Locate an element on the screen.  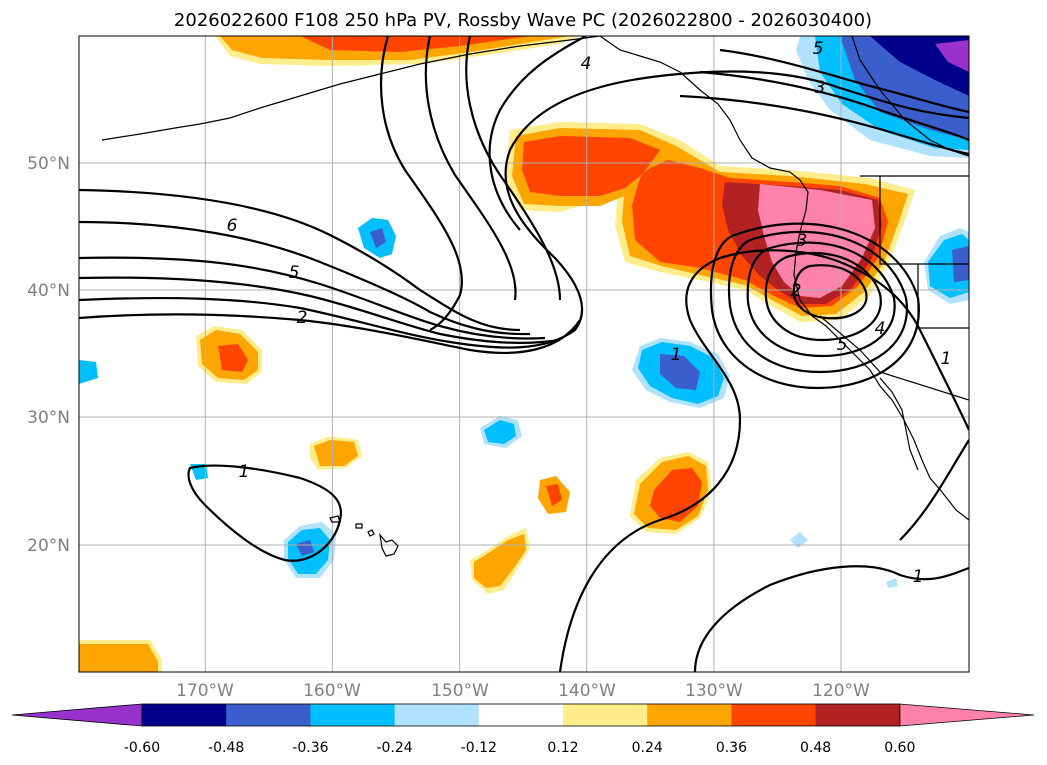
lon-label: 120°W is located at coordinates (841, 691).